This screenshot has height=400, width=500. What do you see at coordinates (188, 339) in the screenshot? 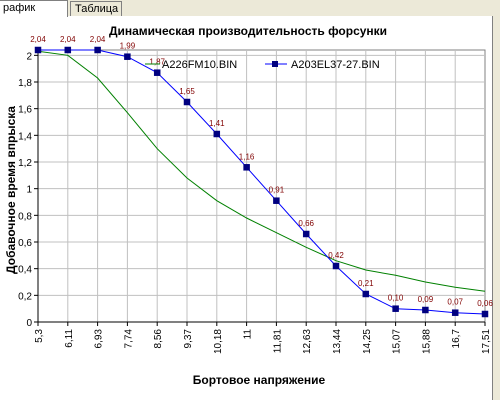
I see `x-tick-label: 9,37` at bounding box center [188, 339].